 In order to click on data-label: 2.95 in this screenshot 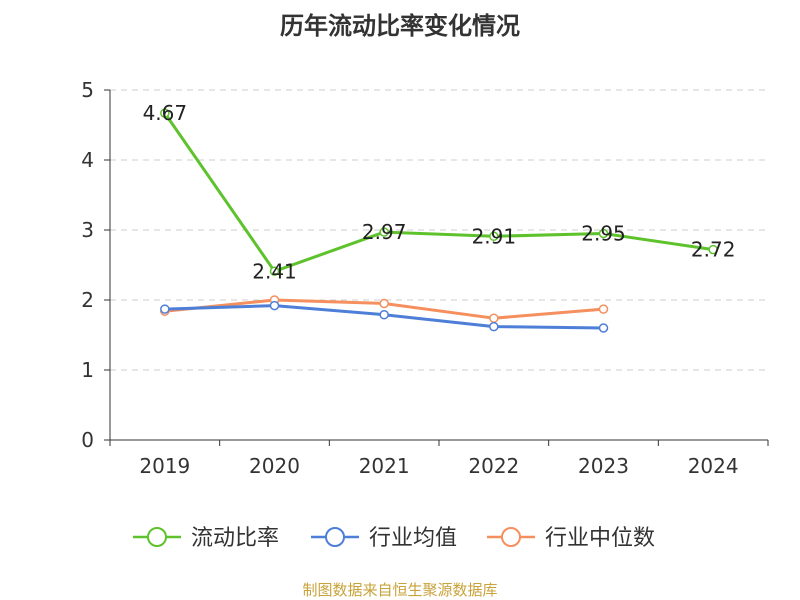, I will do `click(603, 234)`.